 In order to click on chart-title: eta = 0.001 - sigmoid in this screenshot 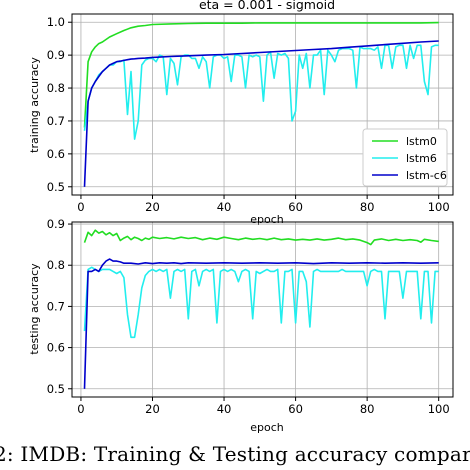, I will do `click(267, 6)`.